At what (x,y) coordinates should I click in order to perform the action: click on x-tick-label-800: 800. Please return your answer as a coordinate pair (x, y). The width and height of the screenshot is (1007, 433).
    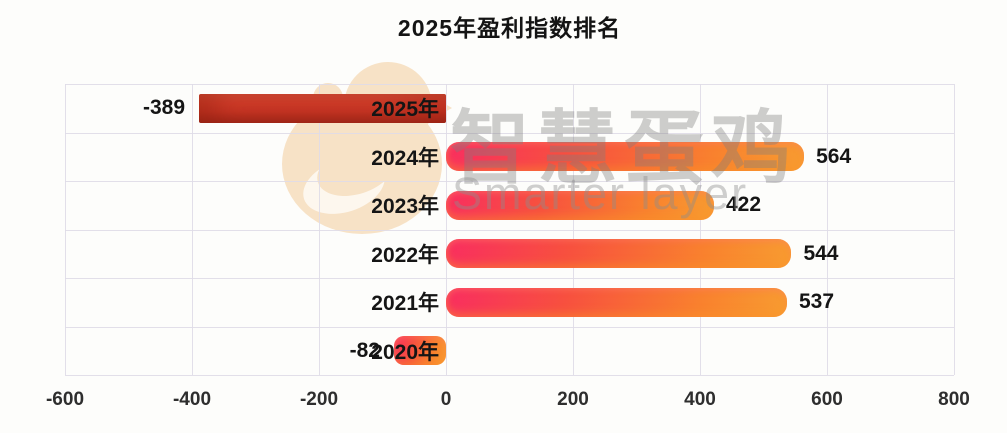
    Looking at the image, I should click on (954, 399).